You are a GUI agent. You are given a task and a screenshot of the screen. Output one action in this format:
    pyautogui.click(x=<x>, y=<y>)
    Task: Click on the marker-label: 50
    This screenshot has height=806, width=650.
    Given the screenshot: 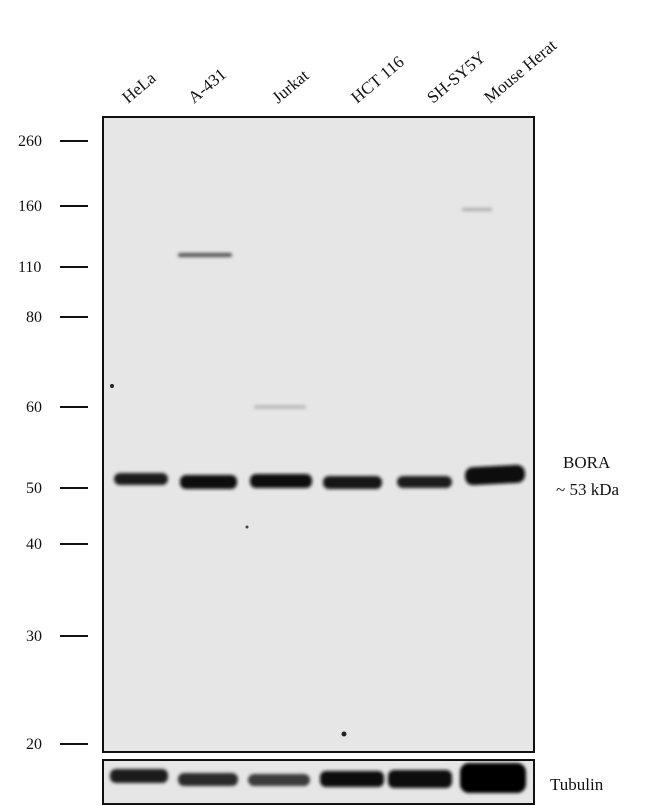 What is the action you would take?
    pyautogui.click(x=34, y=488)
    